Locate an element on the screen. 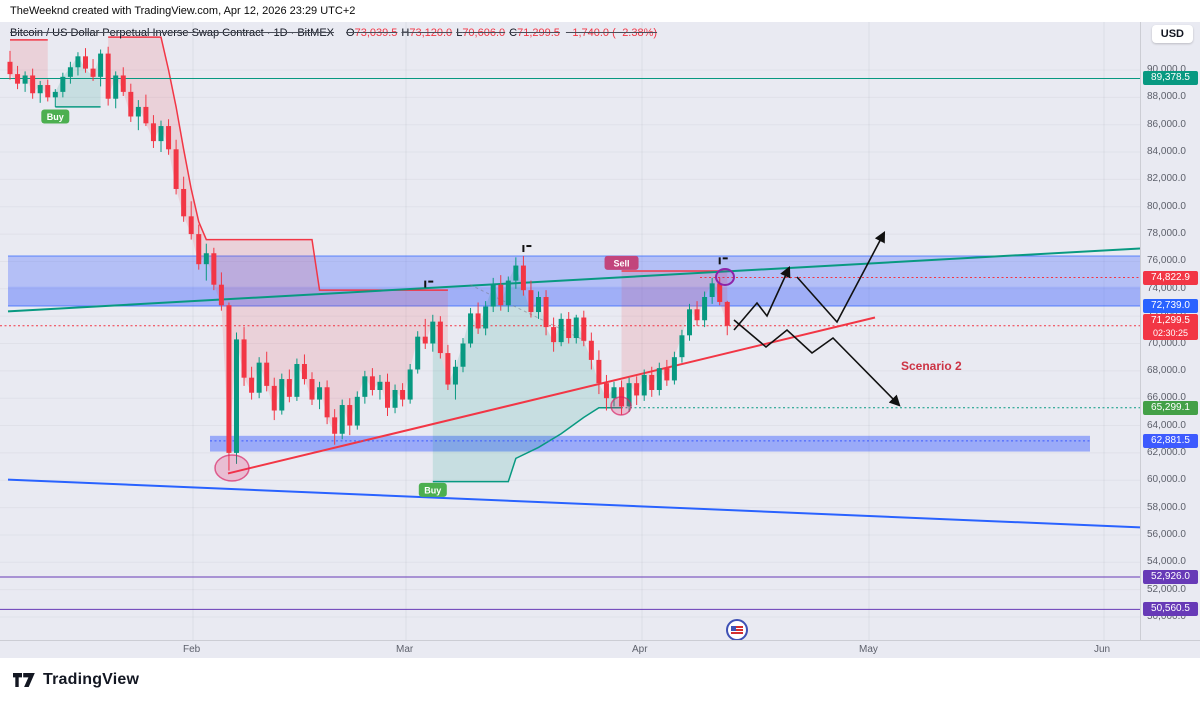 The image size is (1200, 707). price-tick-label: 64,000.0 is located at coordinates (1166, 425).